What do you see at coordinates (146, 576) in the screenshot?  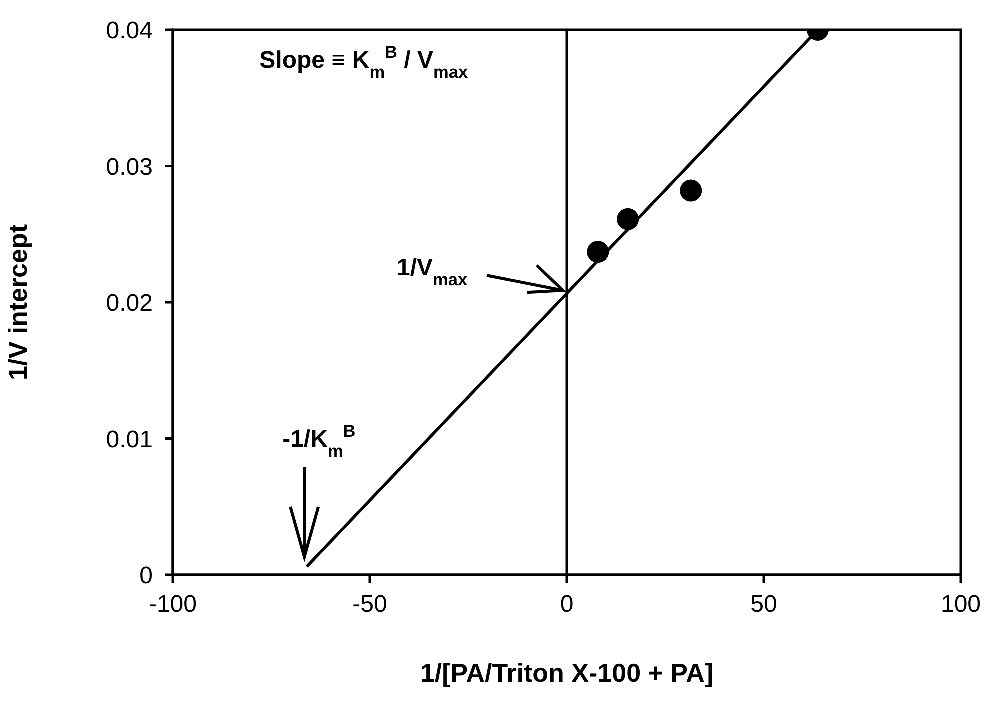 I see `y-tick-label: 0` at bounding box center [146, 576].